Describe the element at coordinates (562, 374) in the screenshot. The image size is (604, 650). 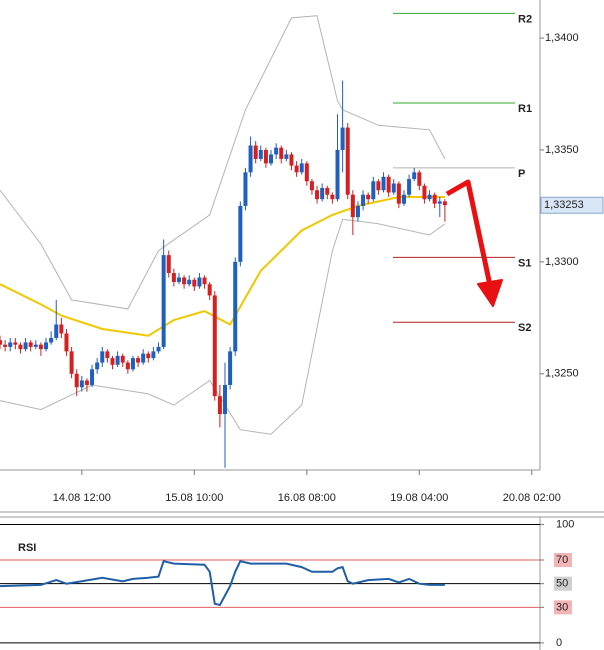
I see `y-tick-label: 1,3250` at that location.